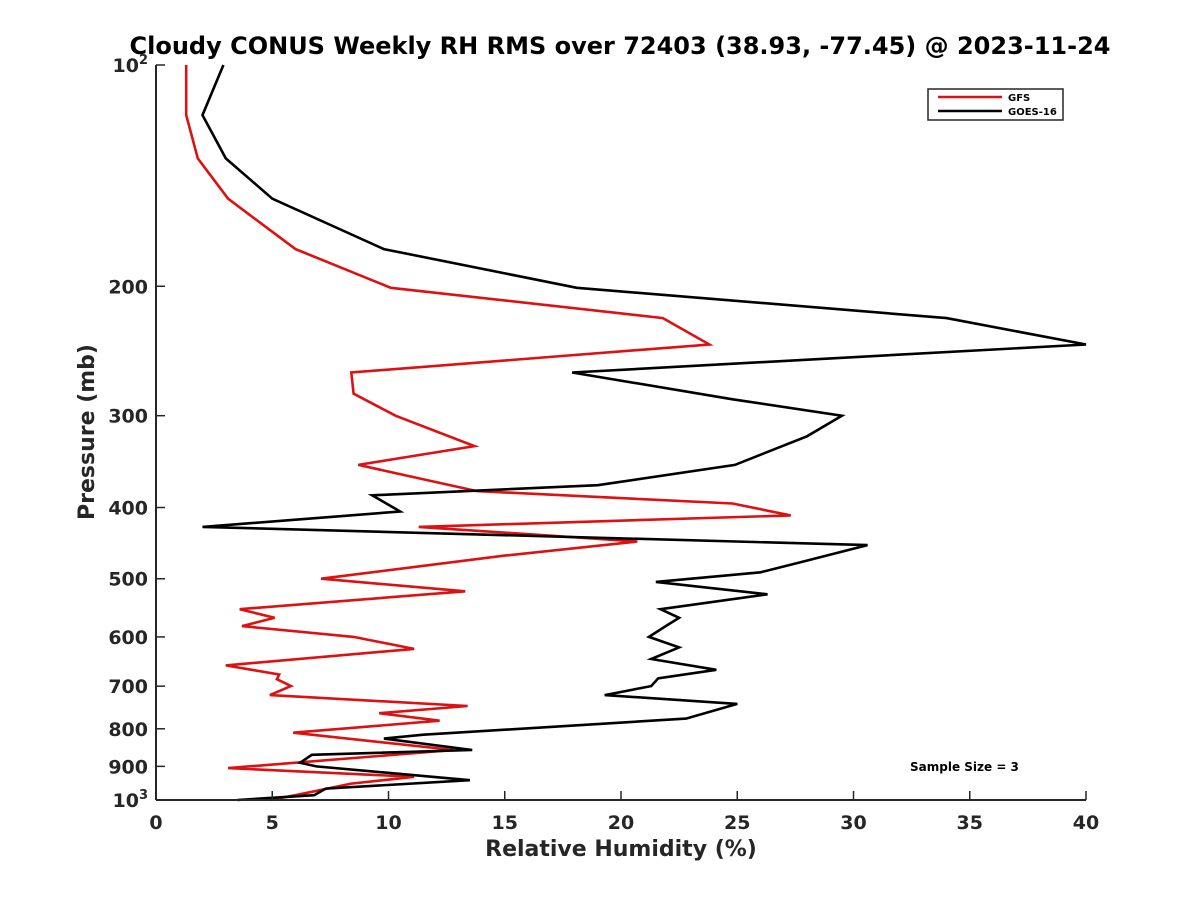 The height and width of the screenshot is (900, 1200). What do you see at coordinates (128, 509) in the screenshot?
I see `y-tick-label: 400` at bounding box center [128, 509].